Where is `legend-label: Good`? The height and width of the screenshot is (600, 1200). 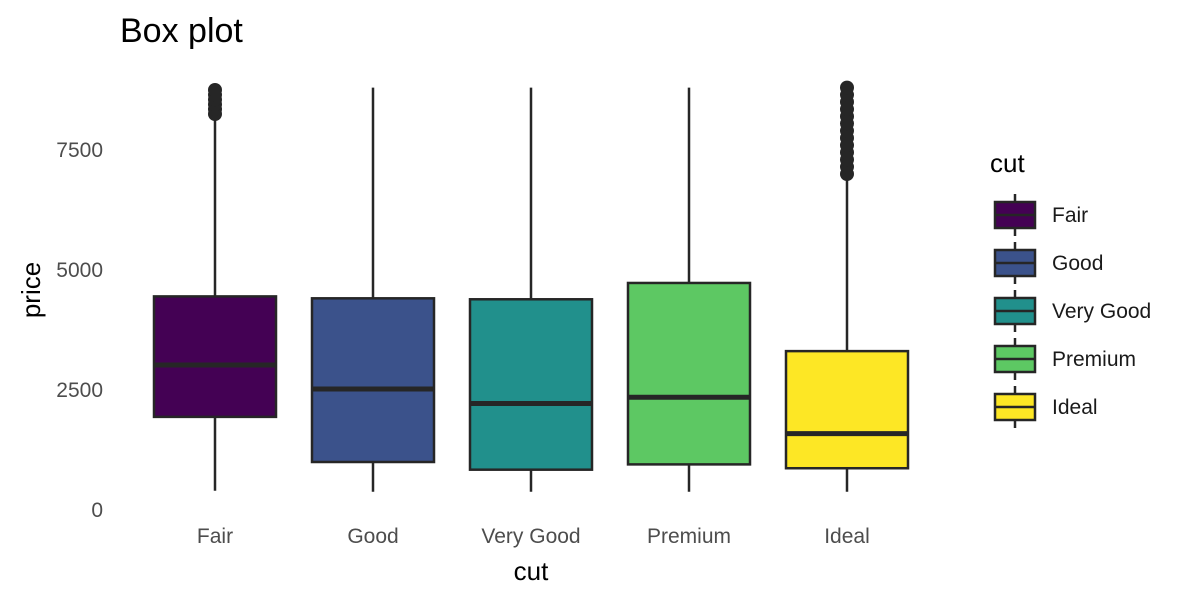 legend-label: Good is located at coordinates (1077, 263).